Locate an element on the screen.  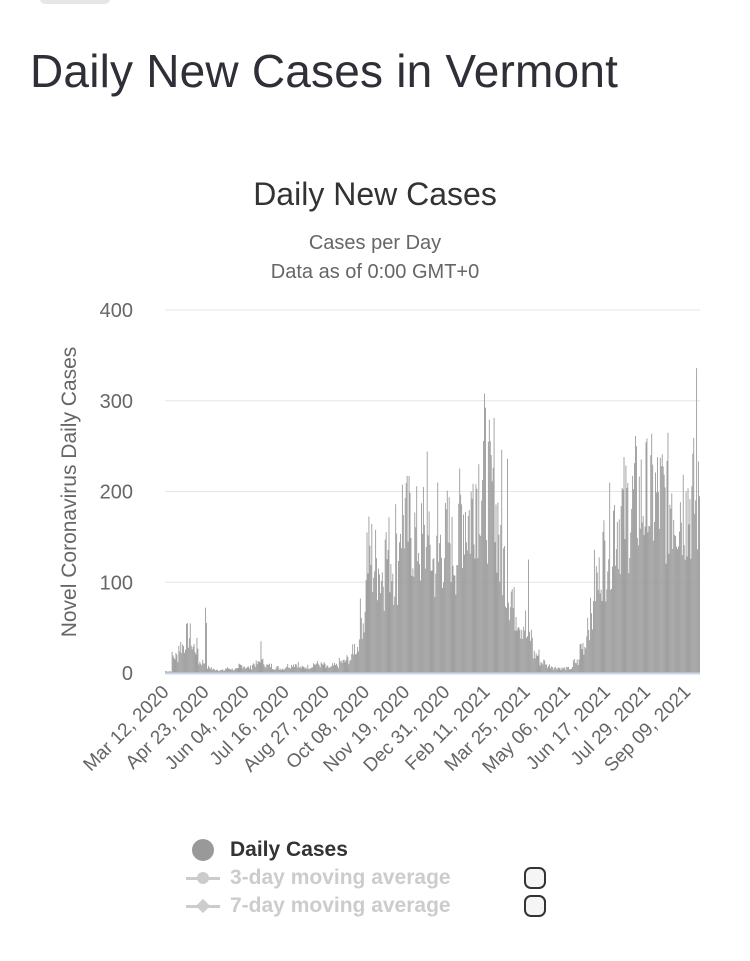
y-tick-label: 0 is located at coordinates (127, 674).